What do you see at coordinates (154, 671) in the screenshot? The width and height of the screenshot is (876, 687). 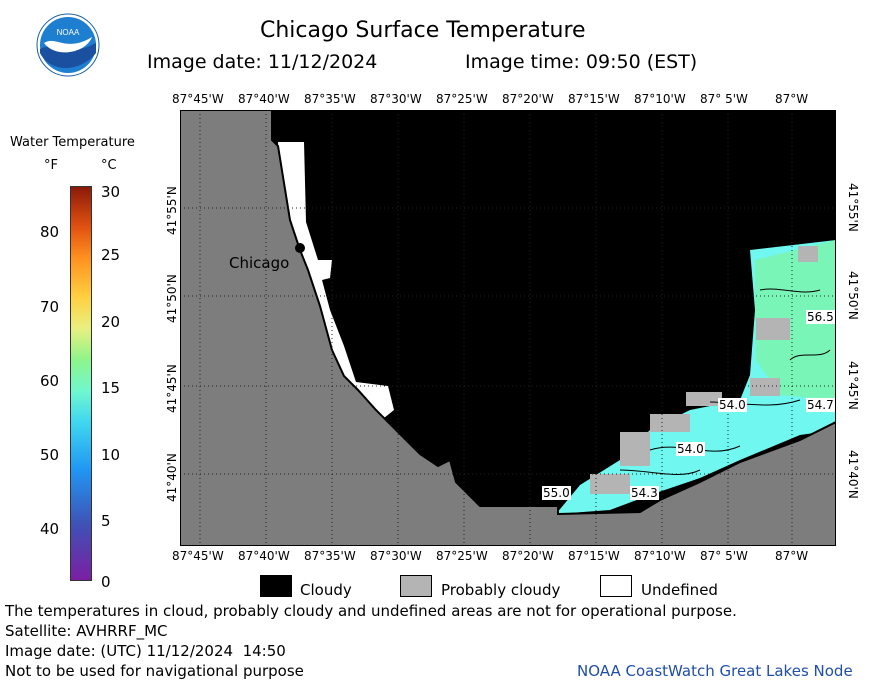 I see `nav-warning: Not to be used for navigational purpose` at bounding box center [154, 671].